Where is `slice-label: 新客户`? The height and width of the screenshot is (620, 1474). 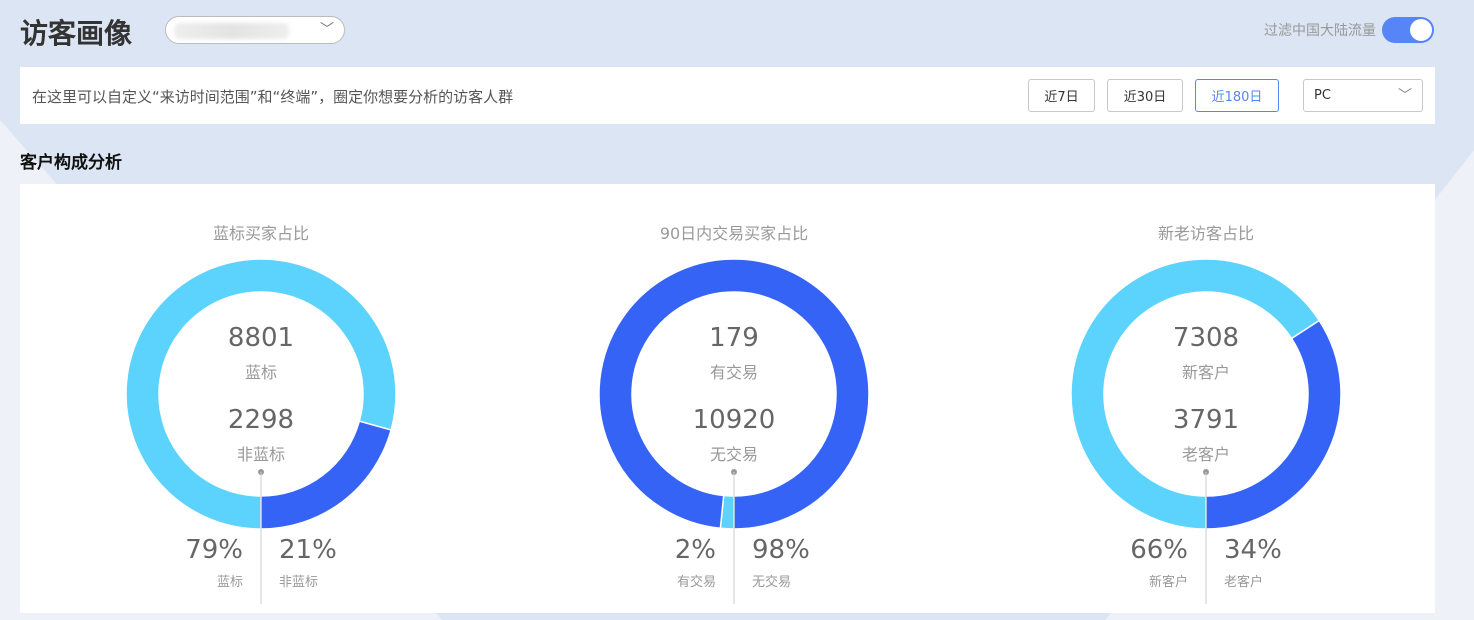 slice-label: 新客户 is located at coordinates (1205, 372).